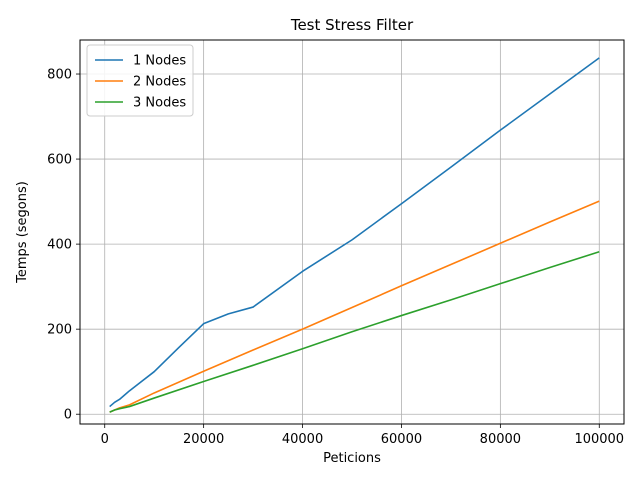 Image resolution: width=640 pixels, height=480 pixels. I want to click on y-tick-label: 800, so click(59, 75).